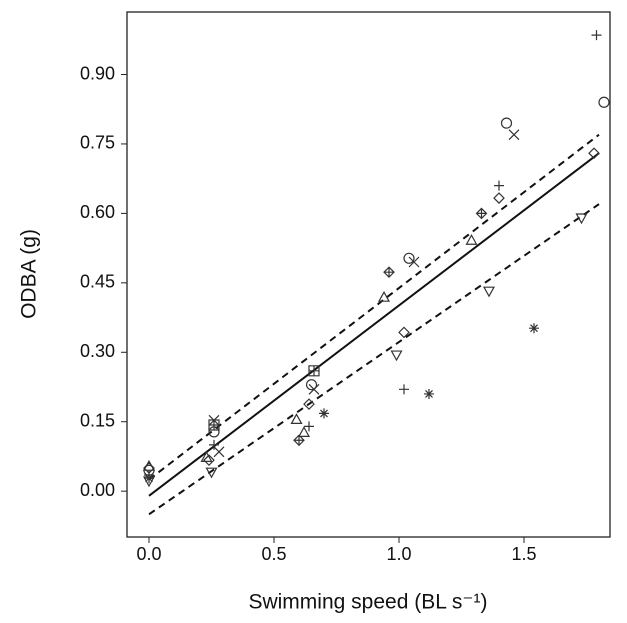  What do you see at coordinates (97, 490) in the screenshot?
I see `y-tick-label: 0.00` at bounding box center [97, 490].